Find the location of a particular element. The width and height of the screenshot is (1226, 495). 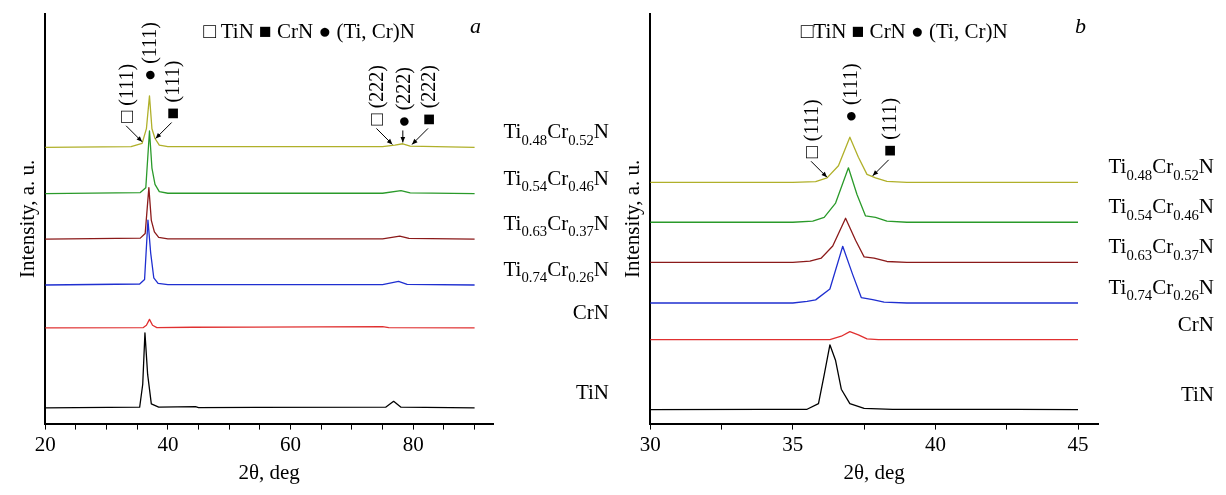

text: □TiN ■ CrN ● (Ti, Cr)N is located at coordinates (904, 31).